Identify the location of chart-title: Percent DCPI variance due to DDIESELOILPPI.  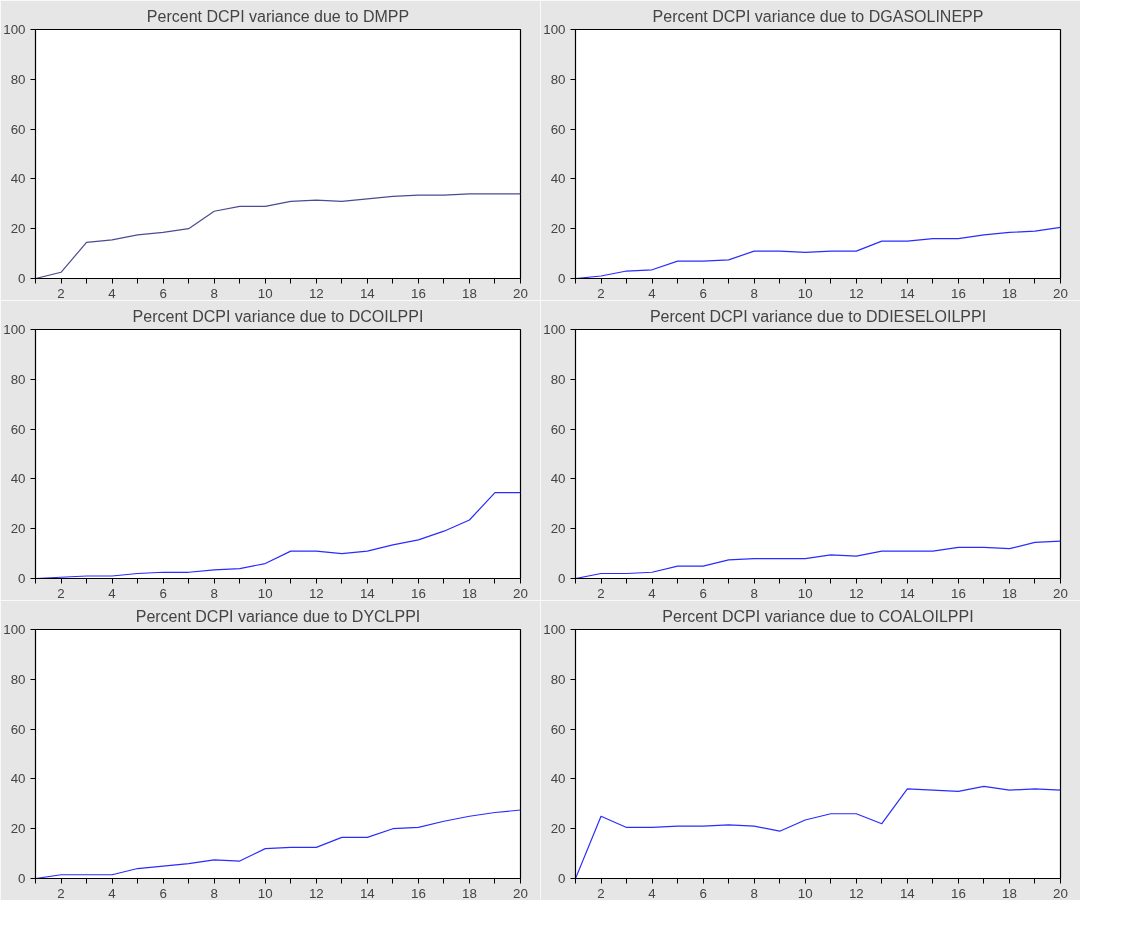
(818, 316).